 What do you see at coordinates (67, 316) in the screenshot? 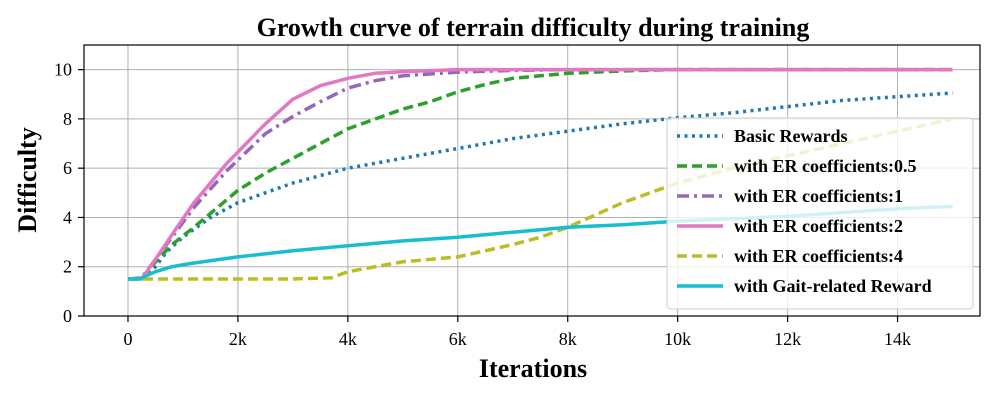
I see `y-tick-label: 0` at bounding box center [67, 316].